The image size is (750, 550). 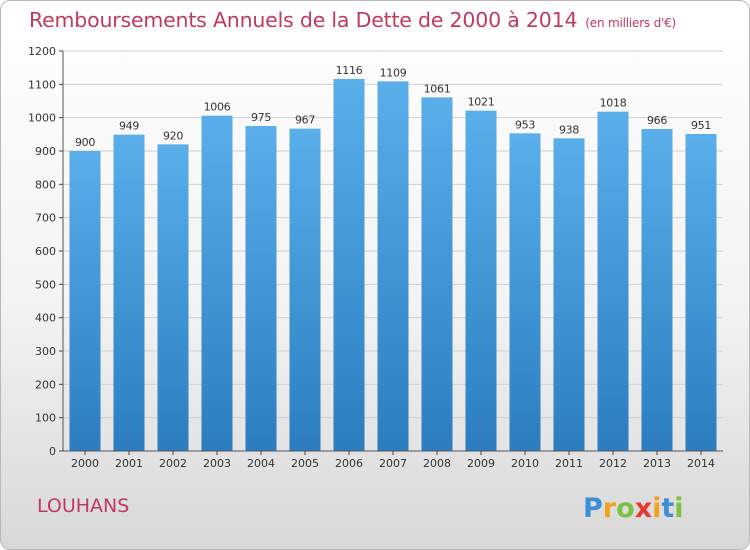 What do you see at coordinates (569, 295) in the screenshot?
I see `bar-2011` at bounding box center [569, 295].